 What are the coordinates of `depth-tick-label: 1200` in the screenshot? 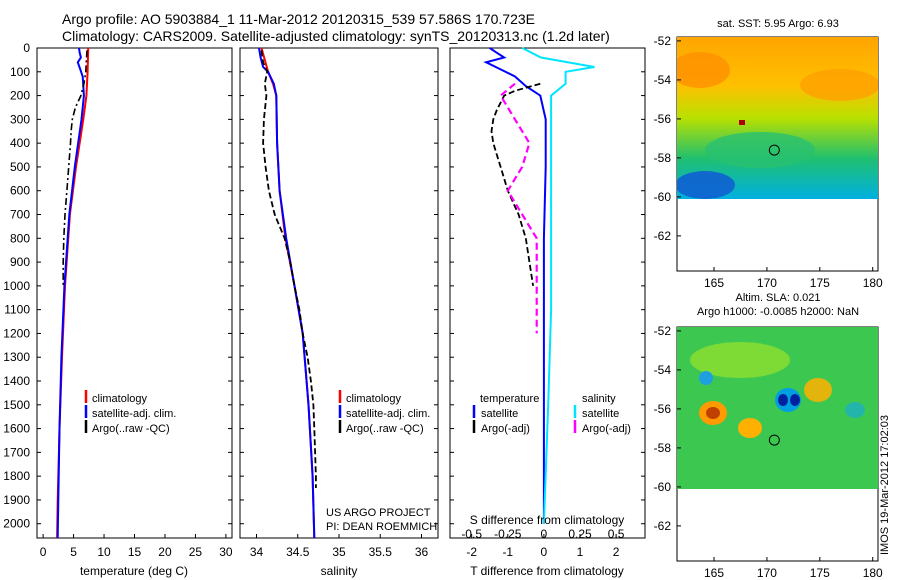 It's located at (16, 333).